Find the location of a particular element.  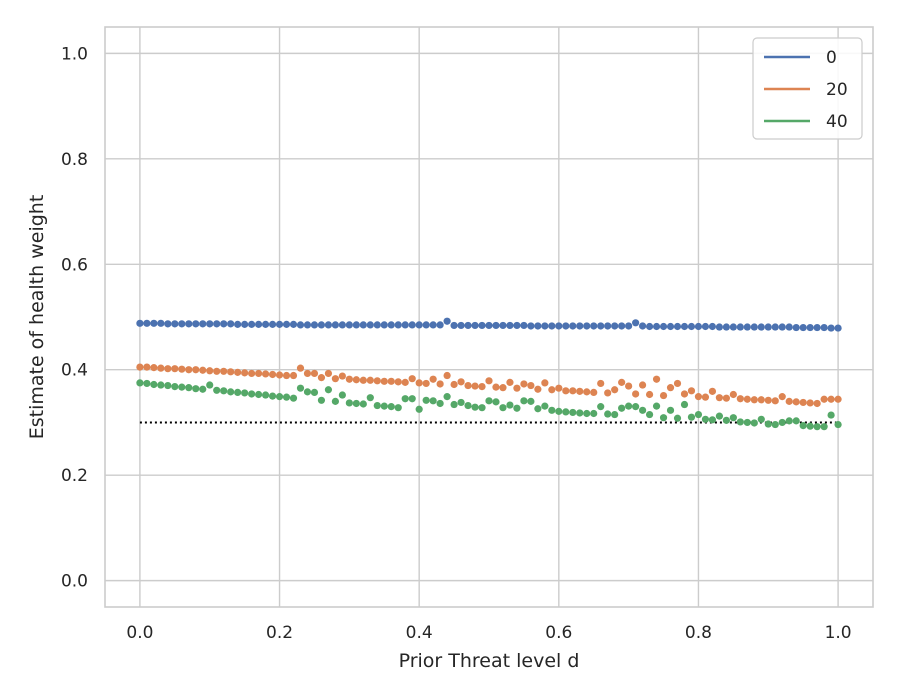

x-tick-label: 0.8 is located at coordinates (698, 633).